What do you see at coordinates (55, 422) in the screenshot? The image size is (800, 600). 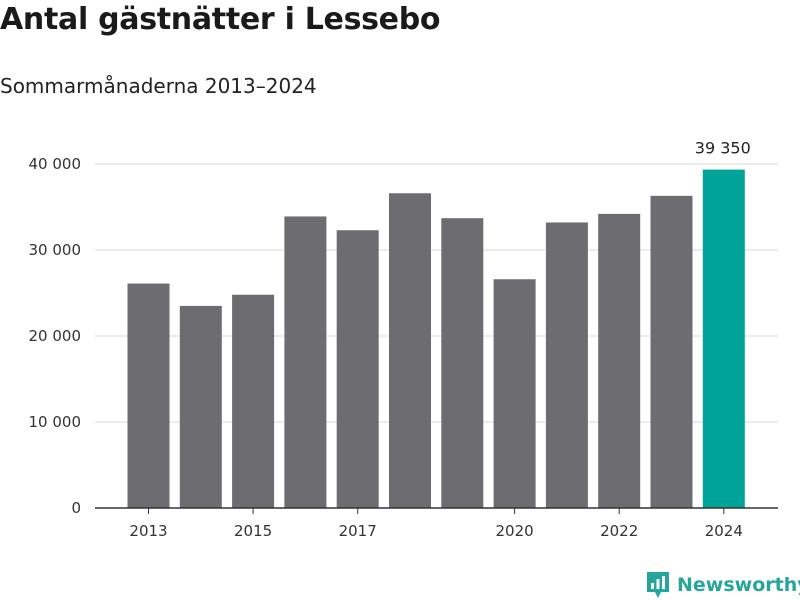 I see `y-tick-label: 10 000` at bounding box center [55, 422].